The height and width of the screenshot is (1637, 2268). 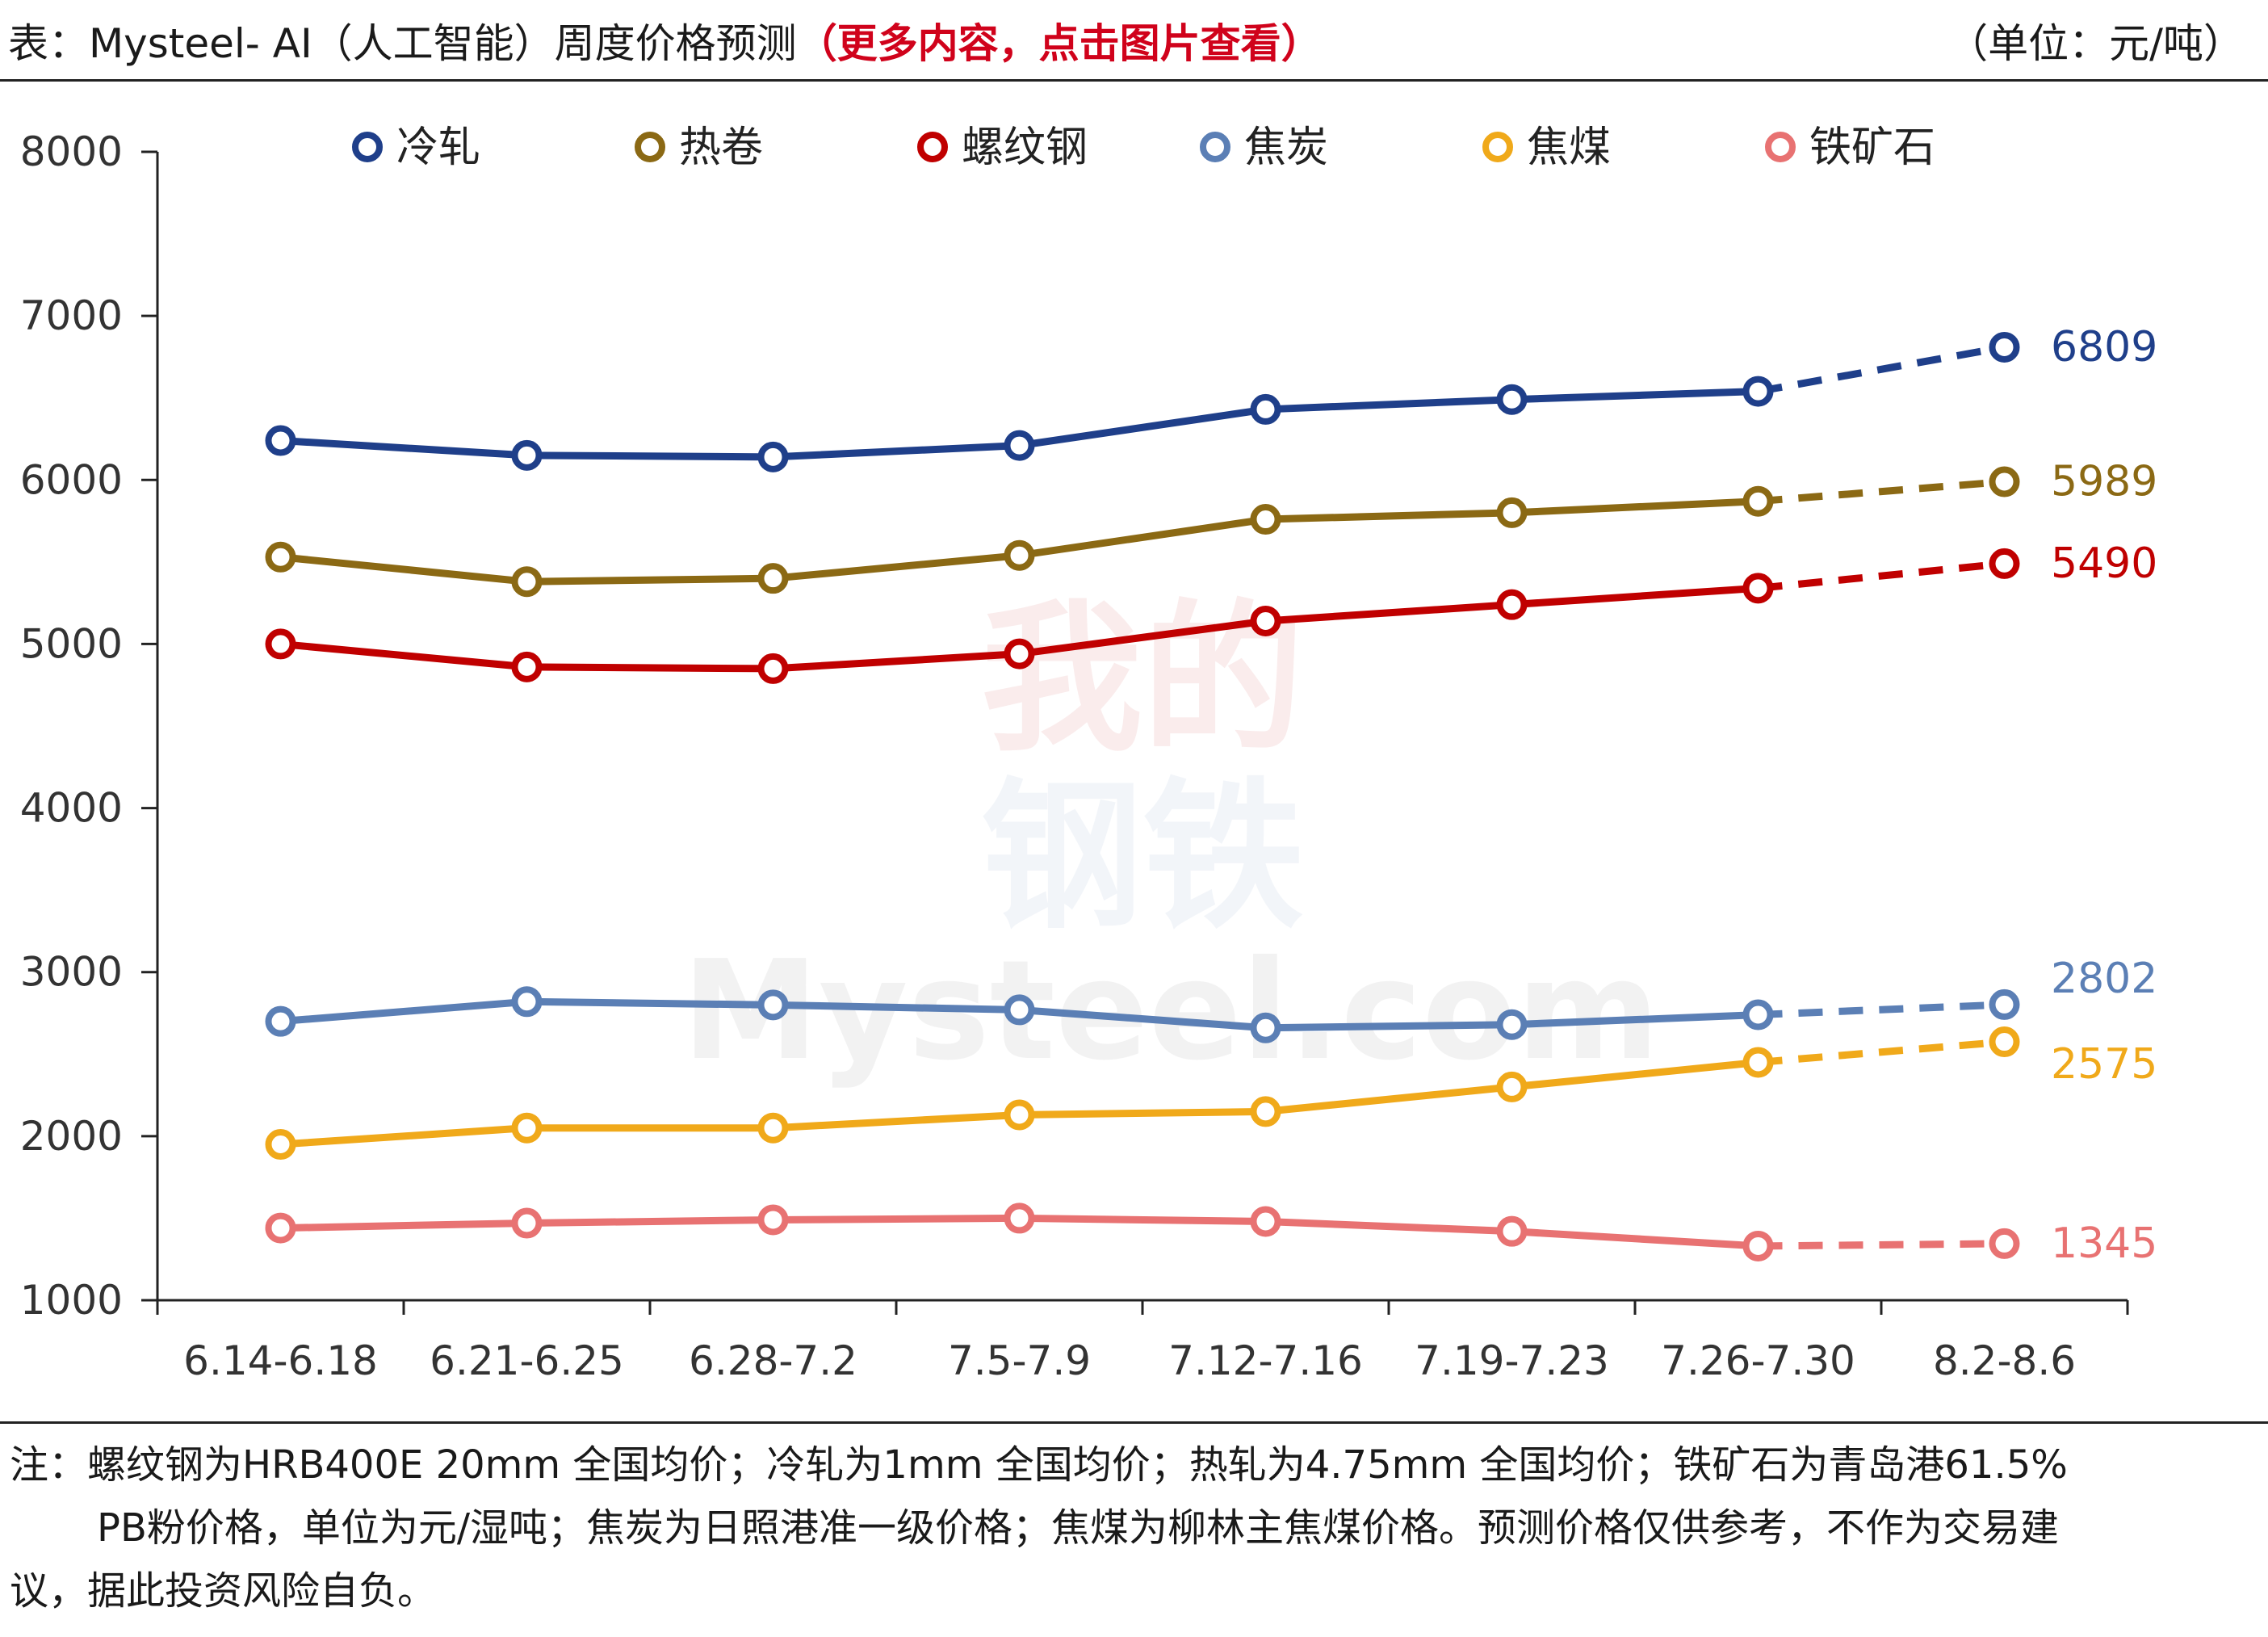 What do you see at coordinates (2104, 1243) in the screenshot?
I see `data-label: 1345` at bounding box center [2104, 1243].